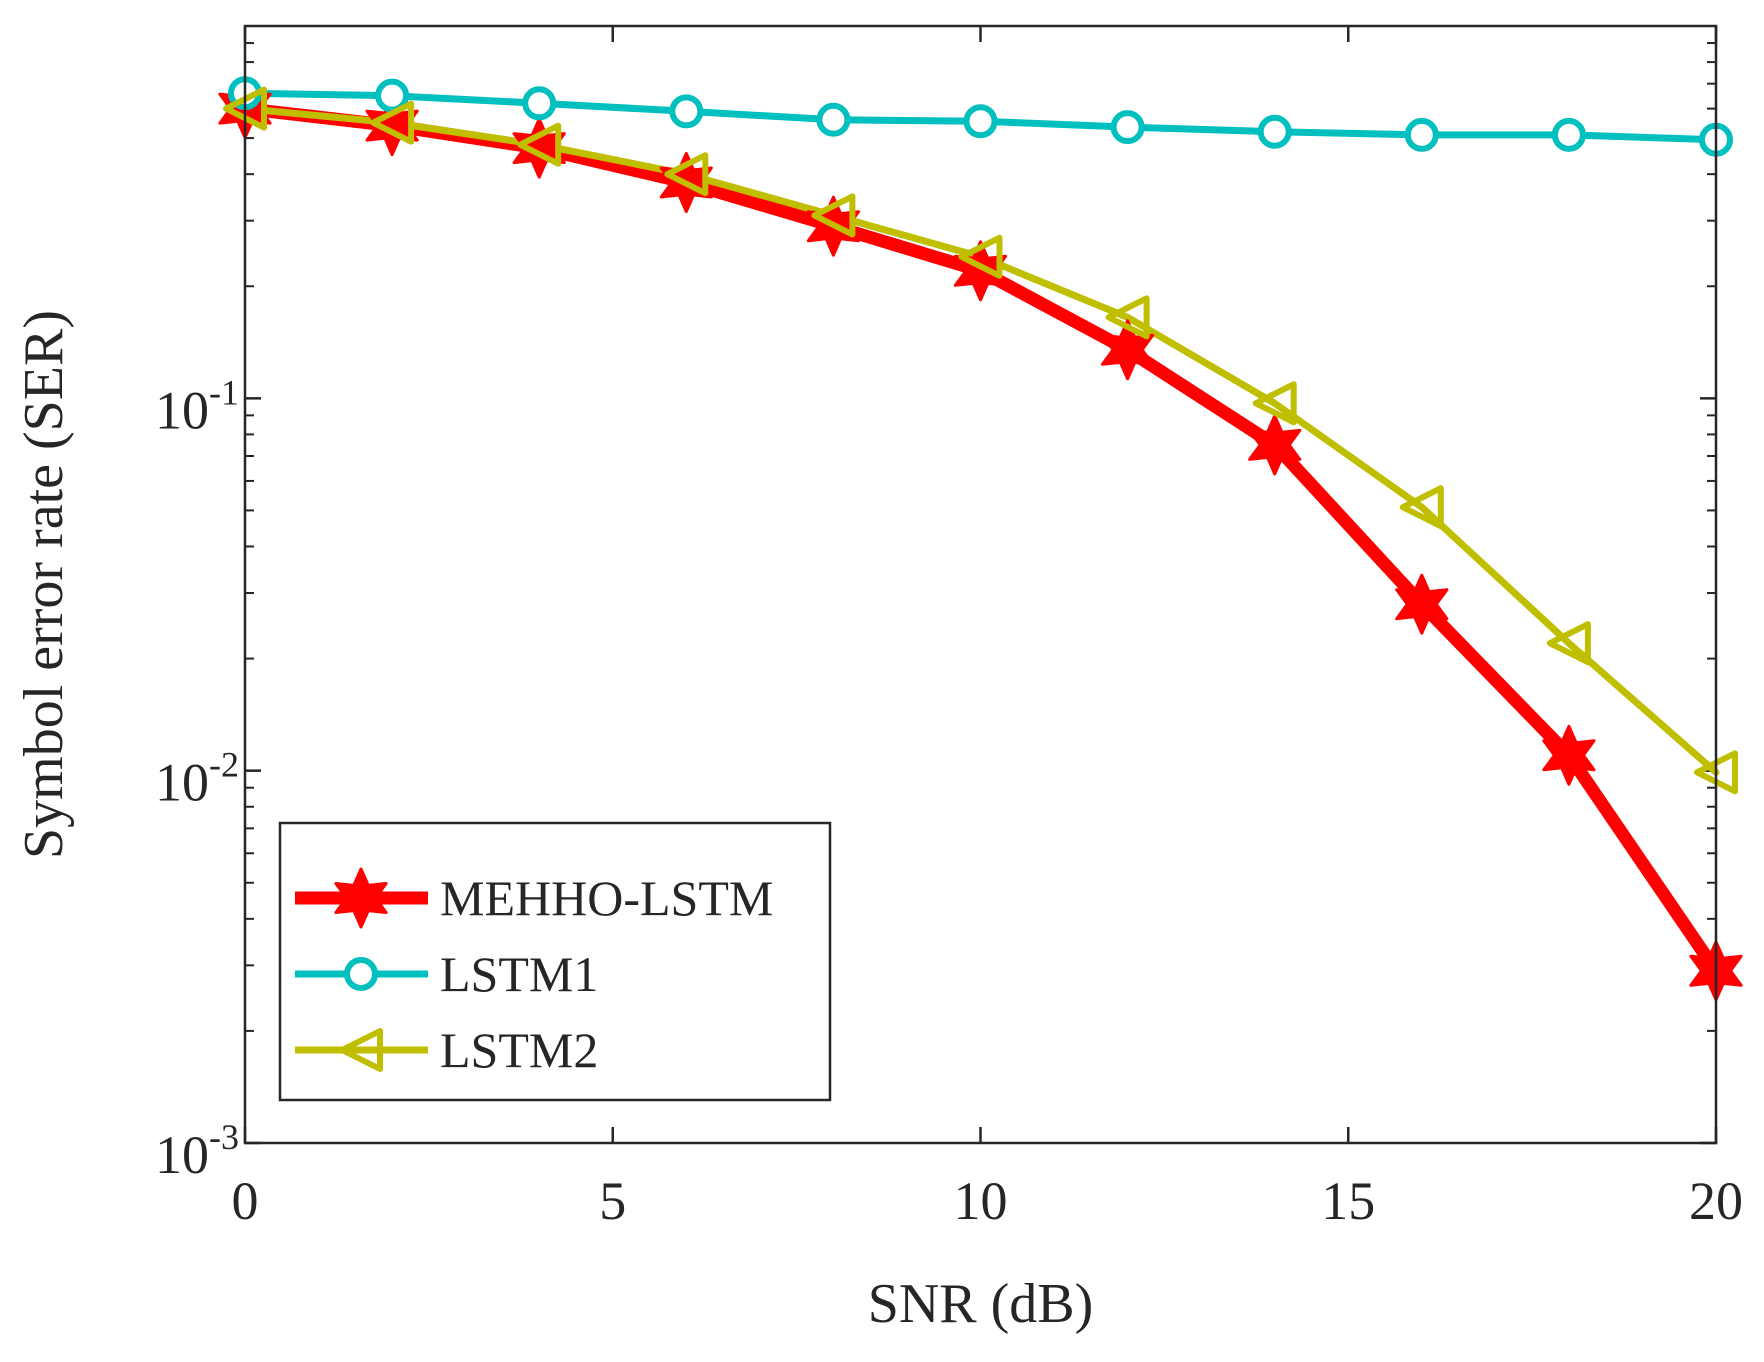 This screenshot has width=1764, height=1362. I want to click on legend-label-lstm2: LSTM2, so click(519, 1050).